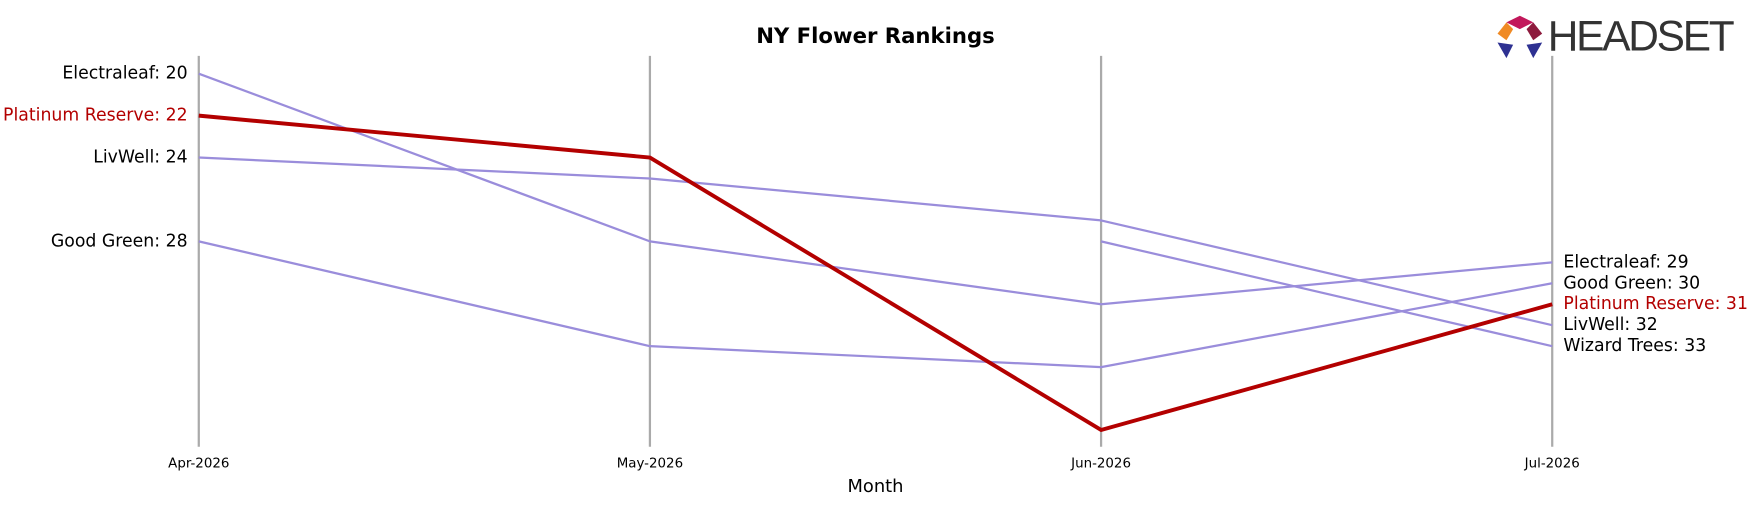 The image size is (1751, 506). Describe the element at coordinates (876, 486) in the screenshot. I see `x-axis-label: Month` at that location.